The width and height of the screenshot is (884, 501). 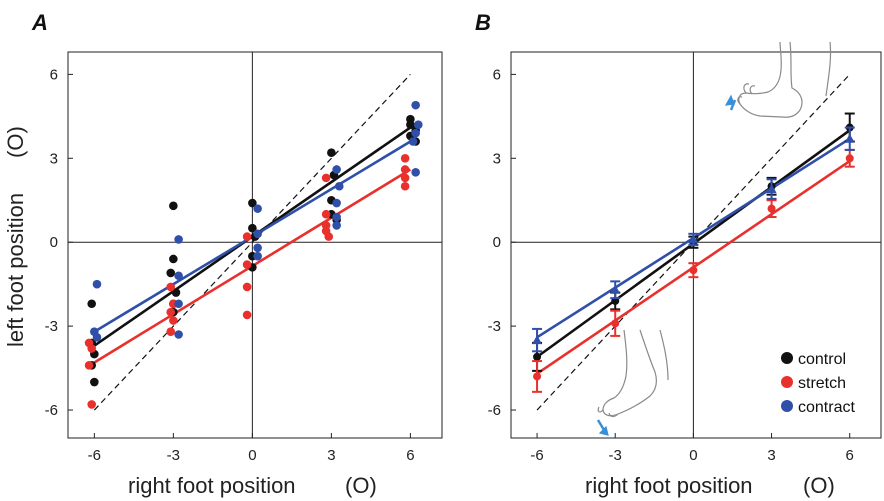 What do you see at coordinates (632, 382) in the screenshot?
I see `foot-toes-down-icon` at bounding box center [632, 382].